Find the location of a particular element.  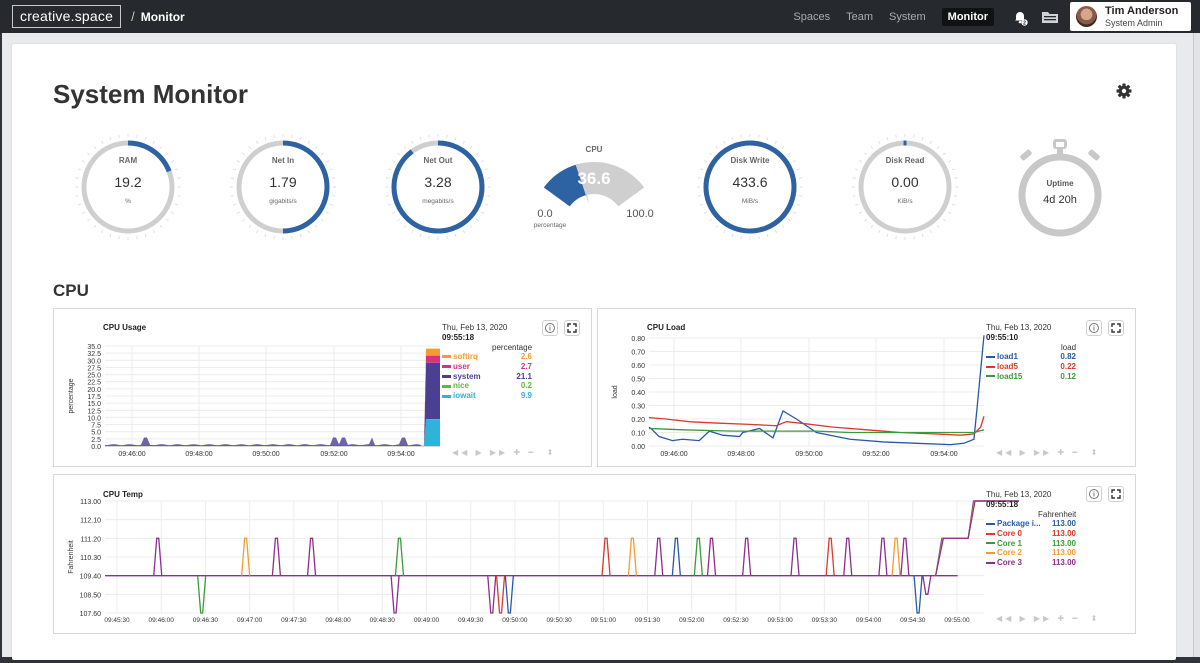

legend-series-user: user is located at coordinates (456, 367).